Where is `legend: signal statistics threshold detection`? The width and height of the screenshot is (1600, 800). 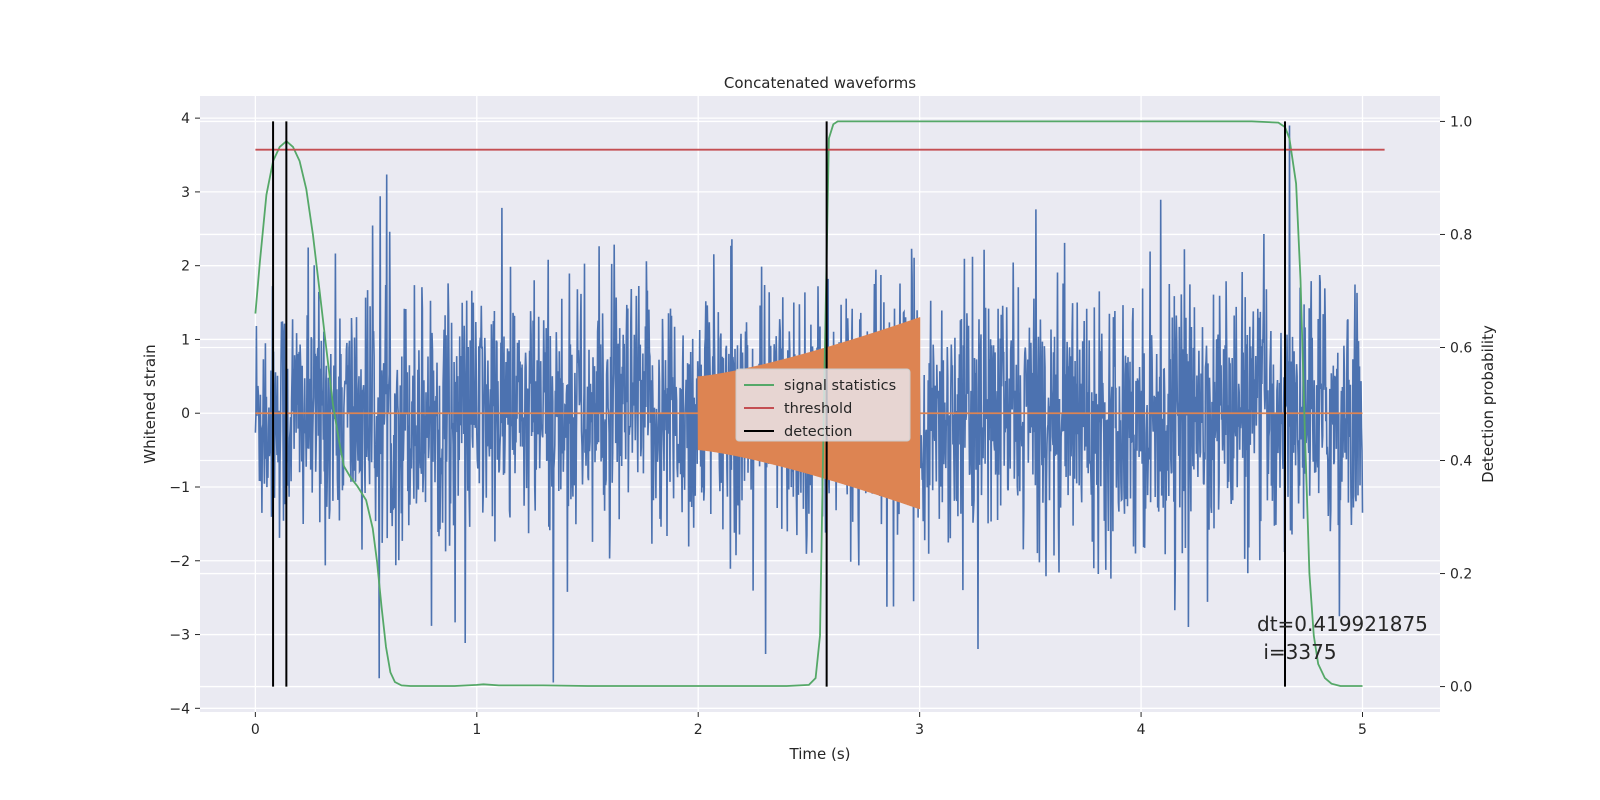
legend: signal statistics threshold detection is located at coordinates (823, 405).